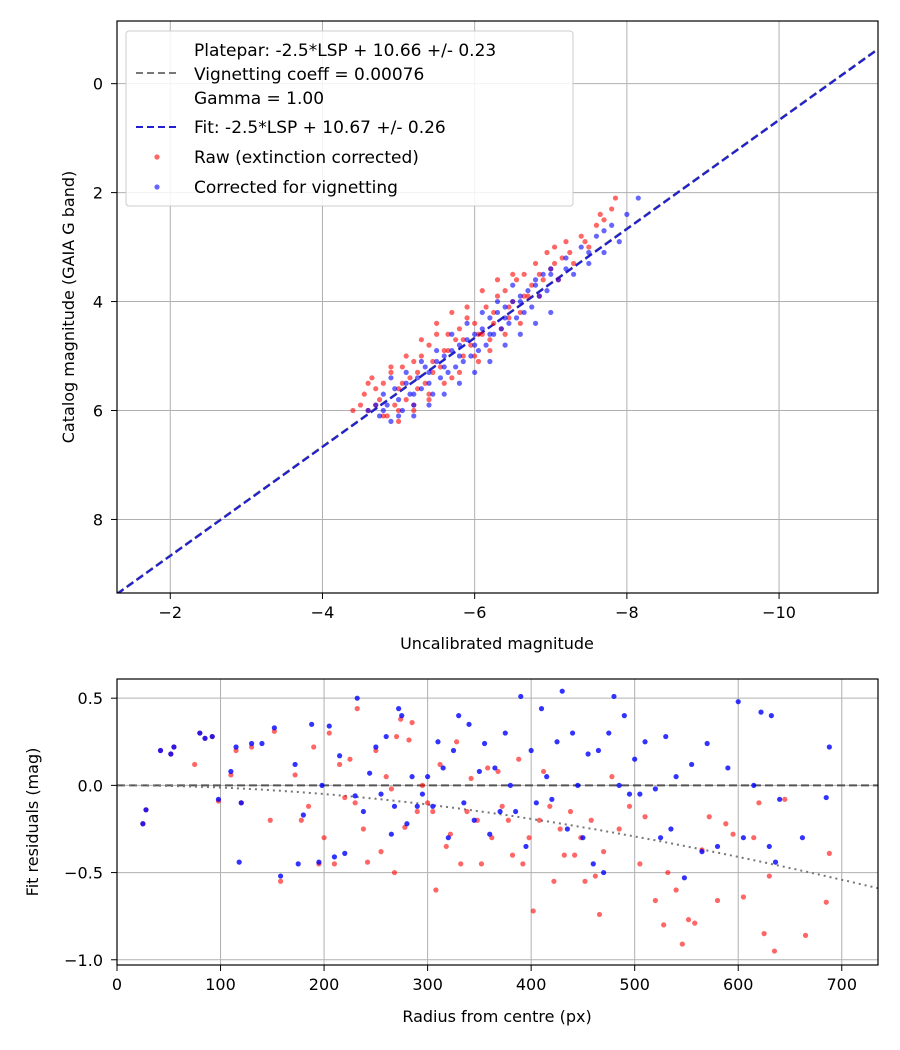 The height and width of the screenshot is (1050, 900). Describe the element at coordinates (306, 158) in the screenshot. I see `legend-raw-label: Raw (extinction corrected)` at that location.